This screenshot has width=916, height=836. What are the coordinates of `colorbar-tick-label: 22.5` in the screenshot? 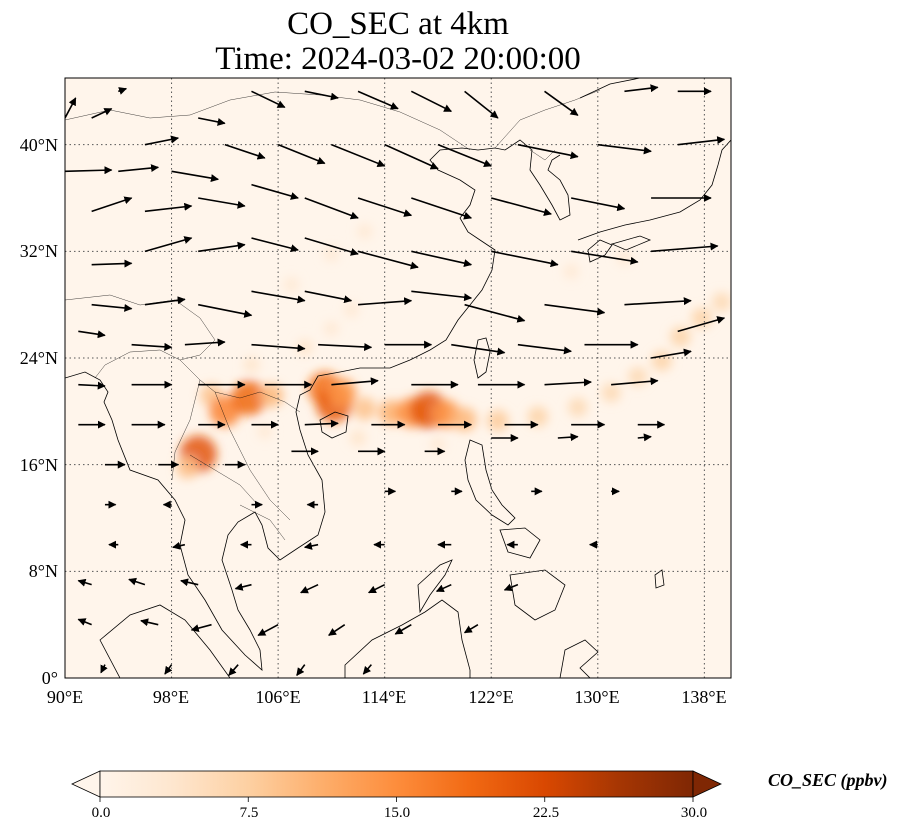 It's located at (546, 813).